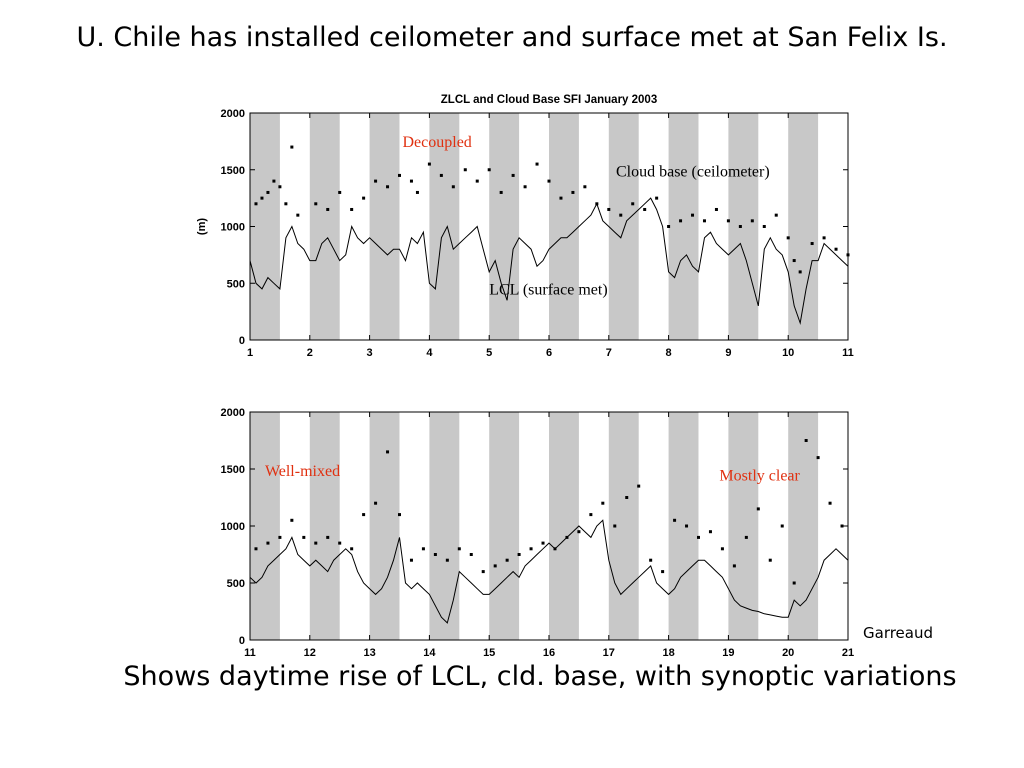 The width and height of the screenshot is (1024, 768). What do you see at coordinates (759, 475) in the screenshot?
I see `chart-annotation: Mostly clear` at bounding box center [759, 475].